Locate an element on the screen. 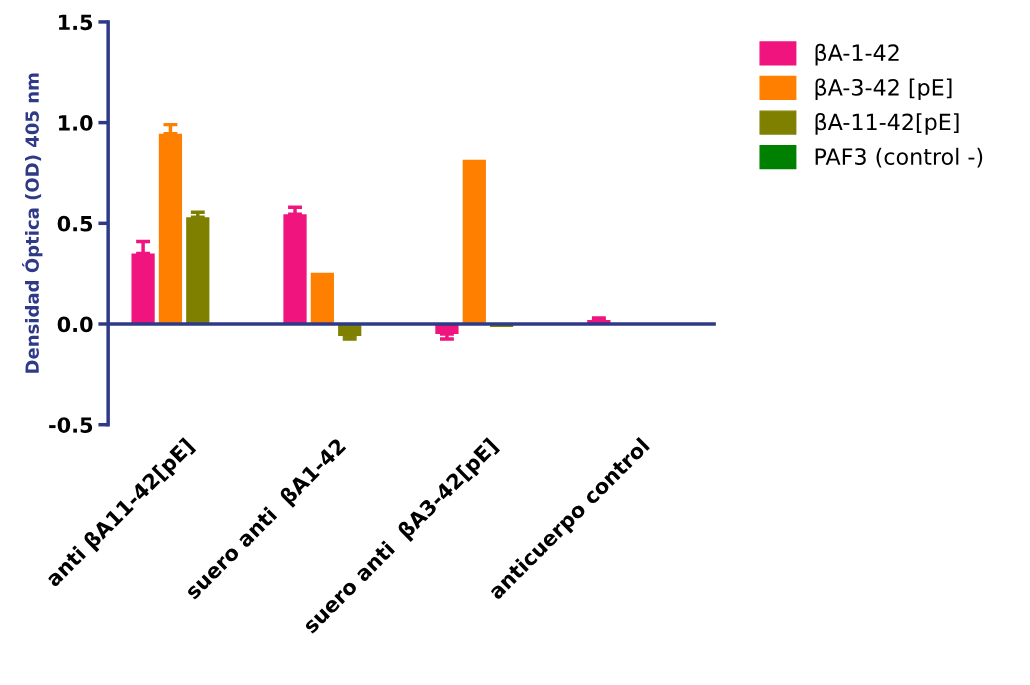  legend-label: βA-3-42 [pE] is located at coordinates (883, 89).